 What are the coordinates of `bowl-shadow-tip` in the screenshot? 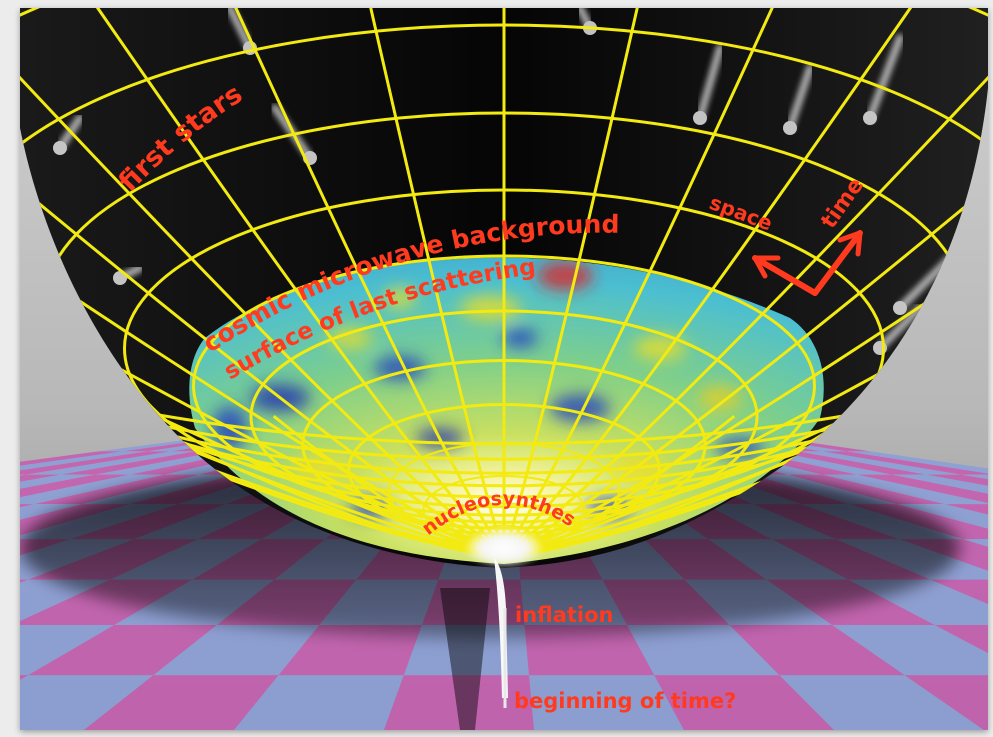 It's located at (465, 659).